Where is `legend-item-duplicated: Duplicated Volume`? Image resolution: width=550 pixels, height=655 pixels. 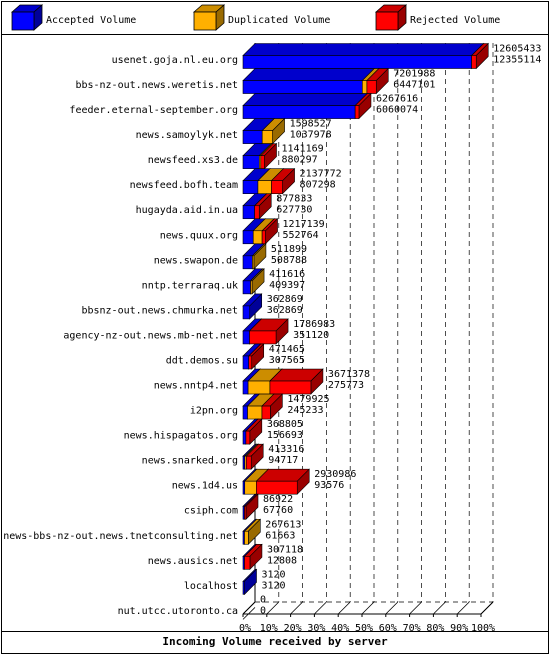 legend-item-duplicated: Duplicated Volume is located at coordinates (261, 17).